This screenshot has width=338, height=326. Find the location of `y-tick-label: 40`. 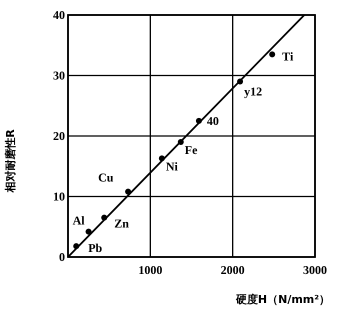

y-tick-label: 40 is located at coordinates (59, 15).